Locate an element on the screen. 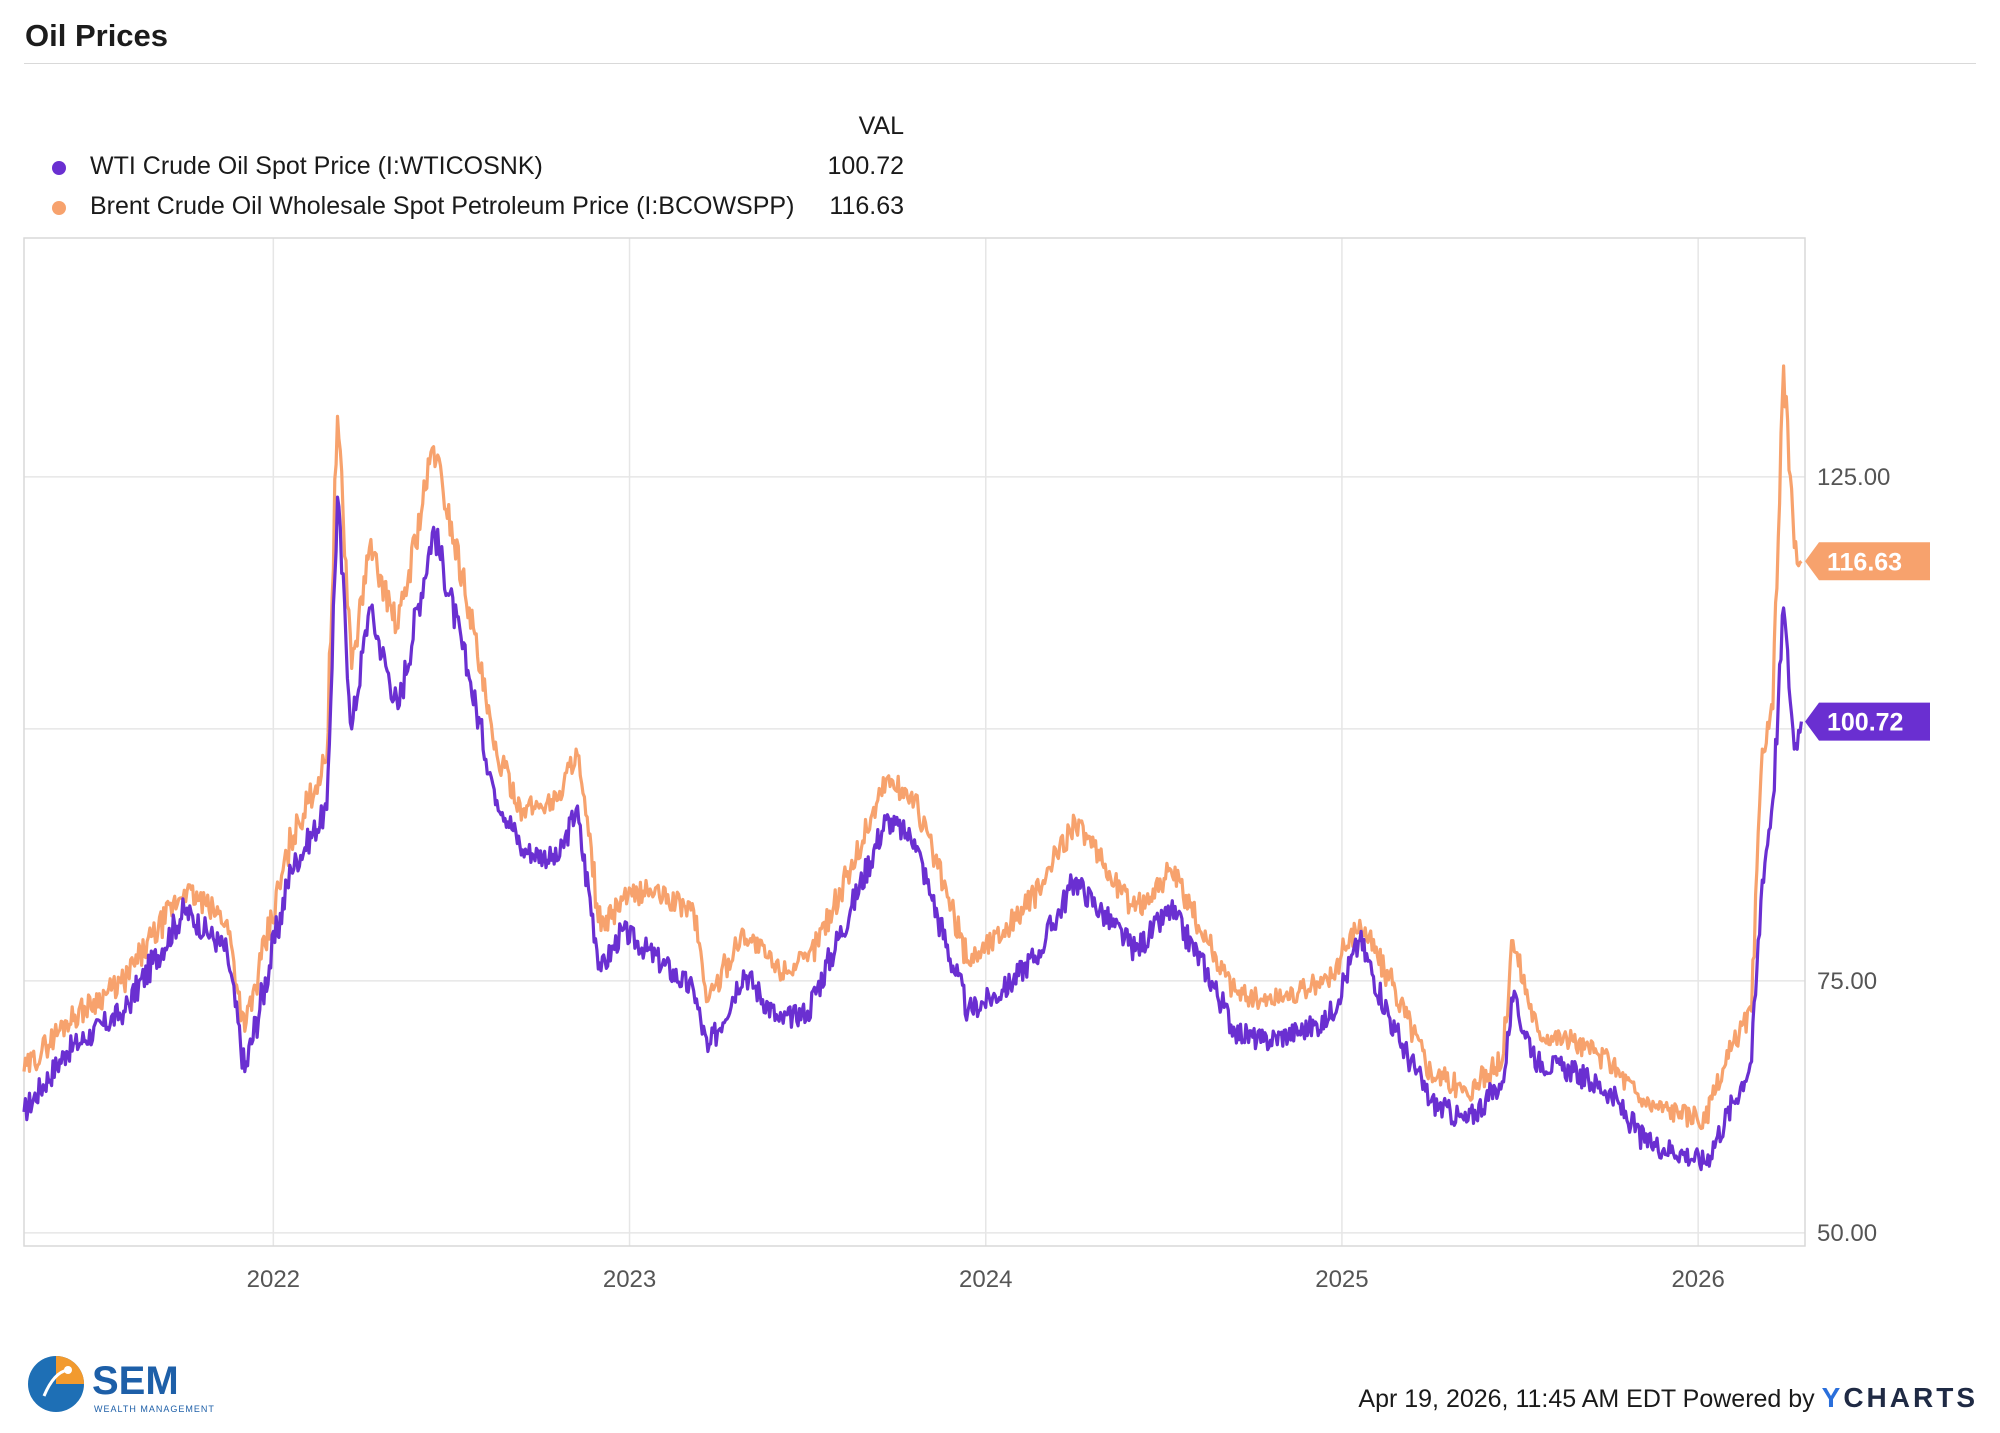  x-tick-label: 2026 is located at coordinates (1697, 1279).